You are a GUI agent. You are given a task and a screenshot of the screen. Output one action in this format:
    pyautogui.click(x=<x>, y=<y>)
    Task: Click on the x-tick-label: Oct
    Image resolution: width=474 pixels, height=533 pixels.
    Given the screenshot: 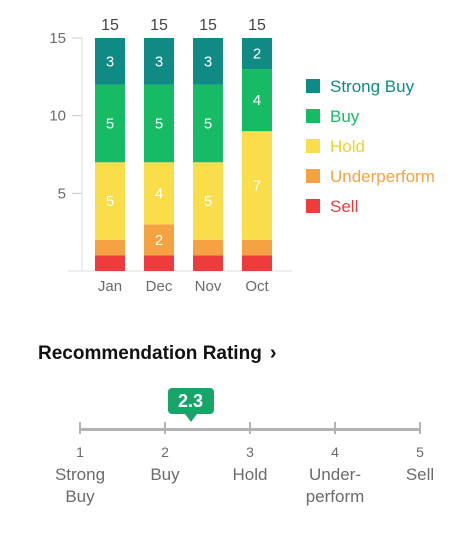 What is the action you would take?
    pyautogui.click(x=257, y=286)
    